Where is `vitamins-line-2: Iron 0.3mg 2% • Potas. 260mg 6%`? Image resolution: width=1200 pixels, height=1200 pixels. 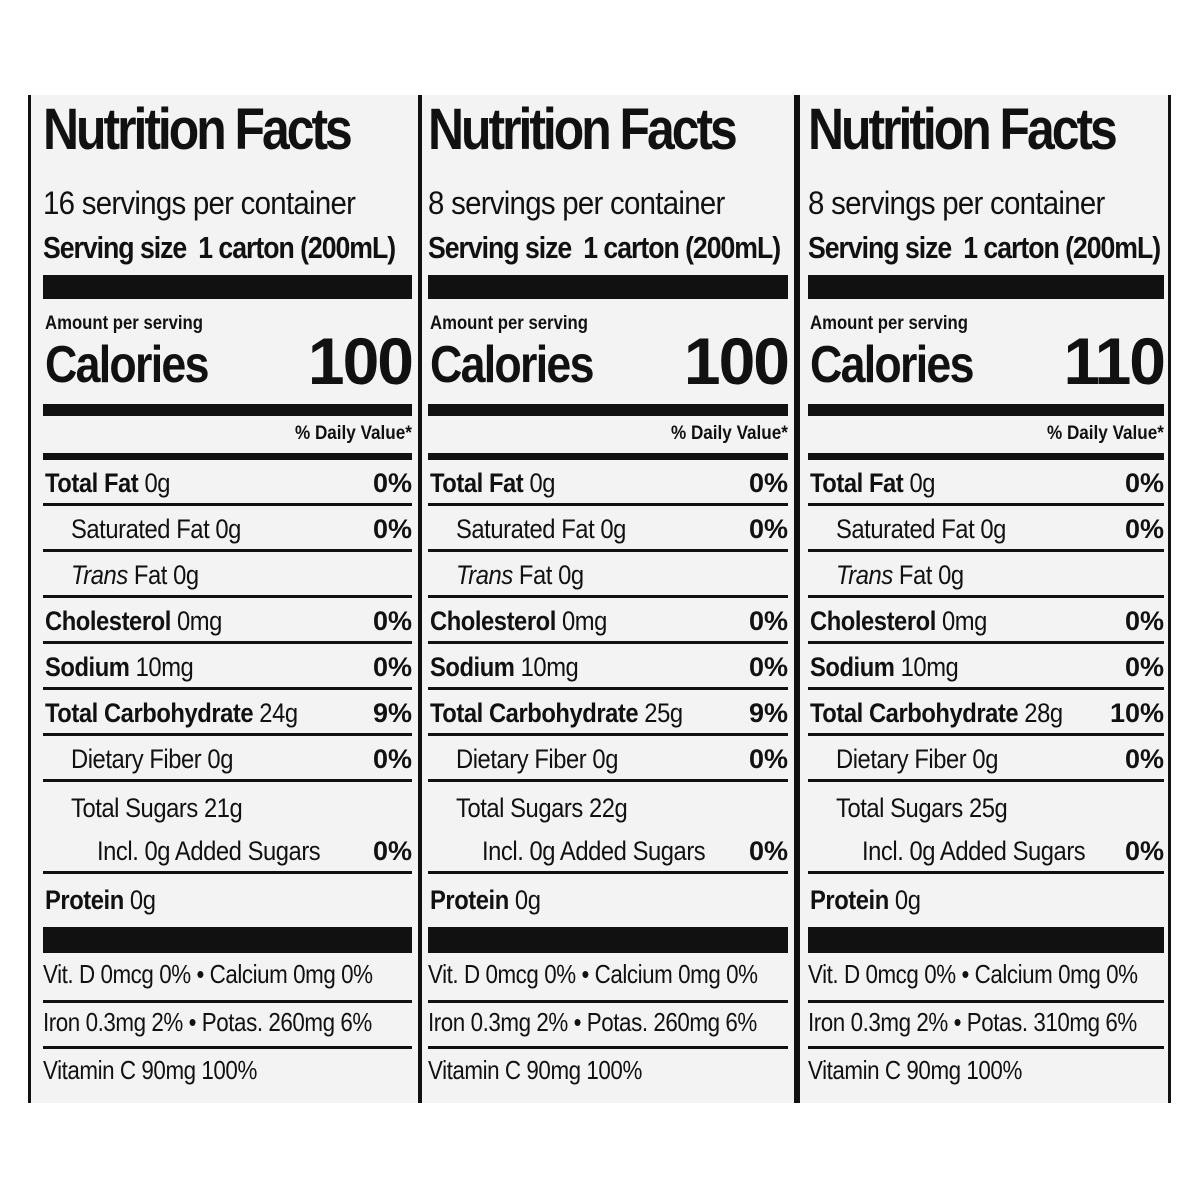 vitamins-line-2: Iron 0.3mg 2% • Potas. 260mg 6% is located at coordinates (592, 1022).